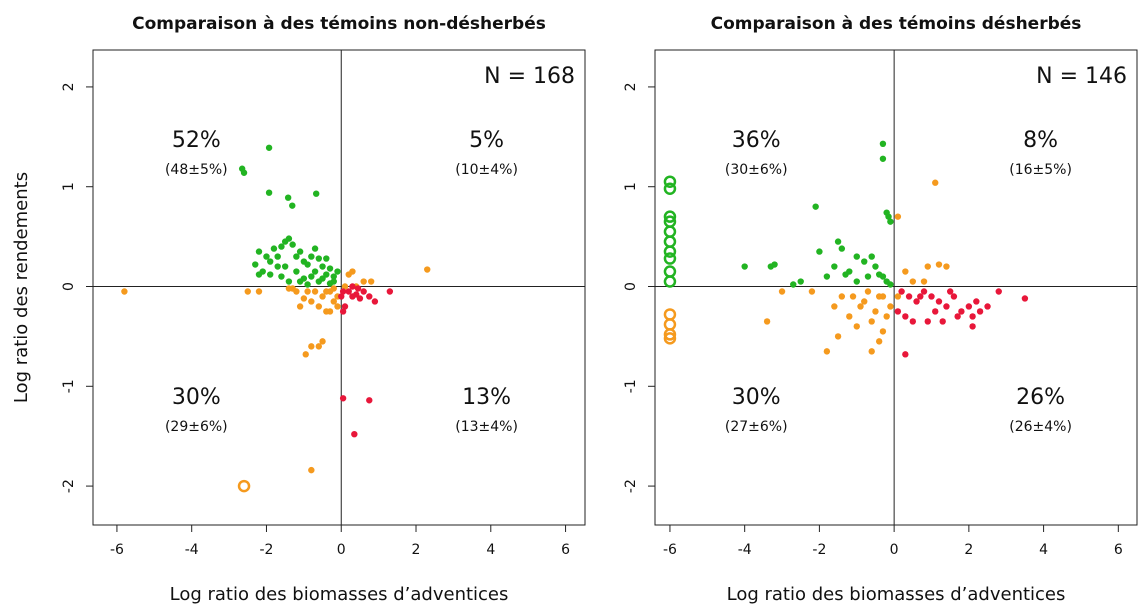  Describe the element at coordinates (1081, 76) in the screenshot. I see `n-label: N = 146` at that location.